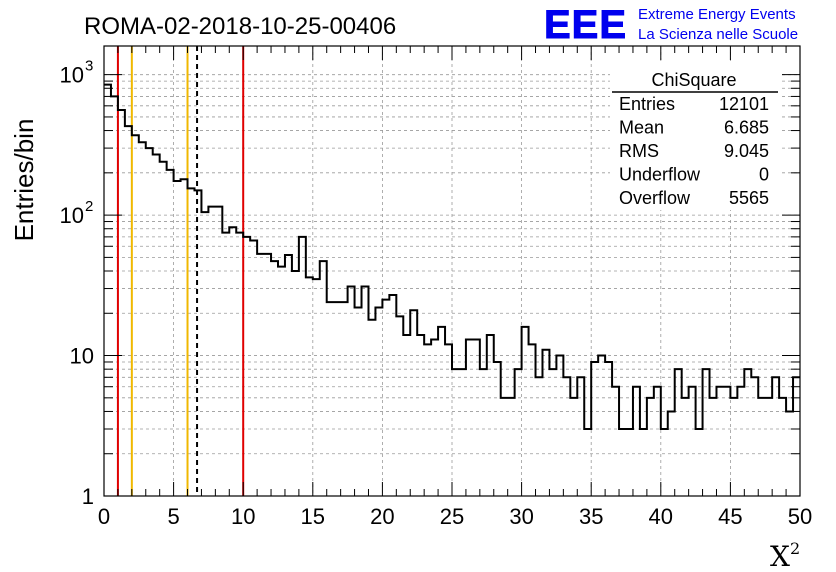  I want to click on stats-row-value: 12101, so click(744, 104).